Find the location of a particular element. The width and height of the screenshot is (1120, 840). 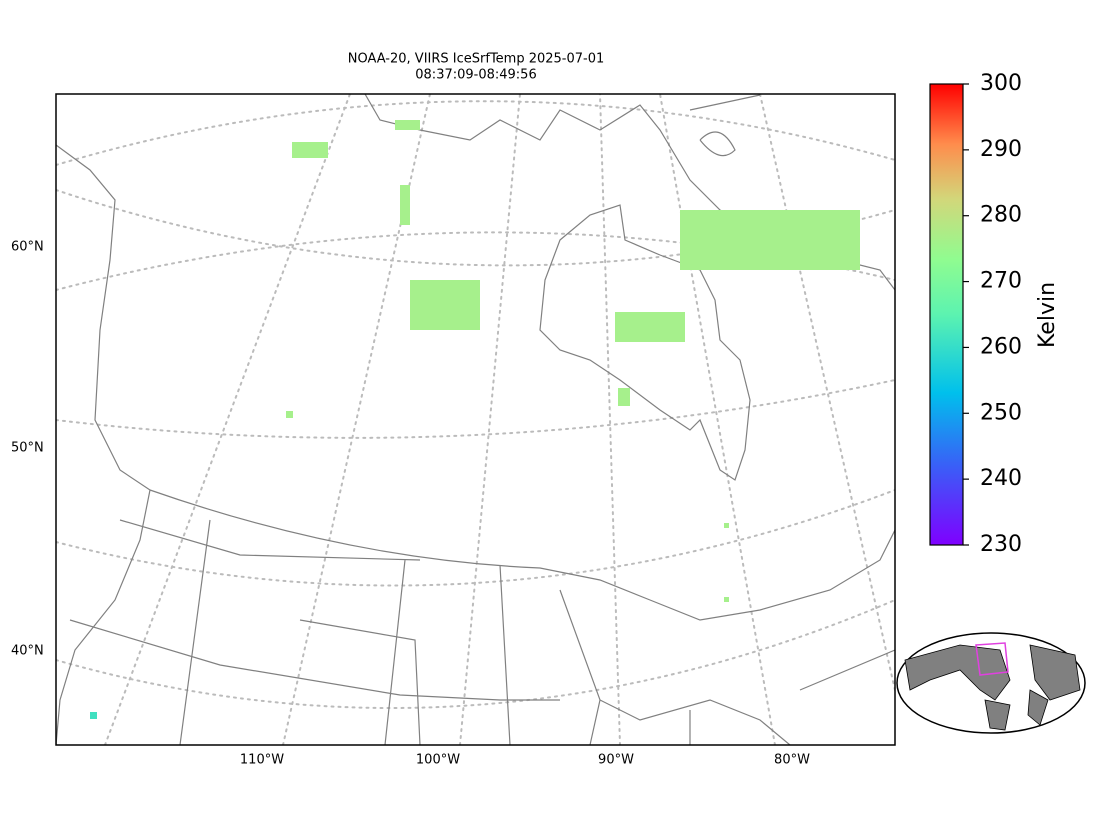

lat-label: 60°N is located at coordinates (27, 247).